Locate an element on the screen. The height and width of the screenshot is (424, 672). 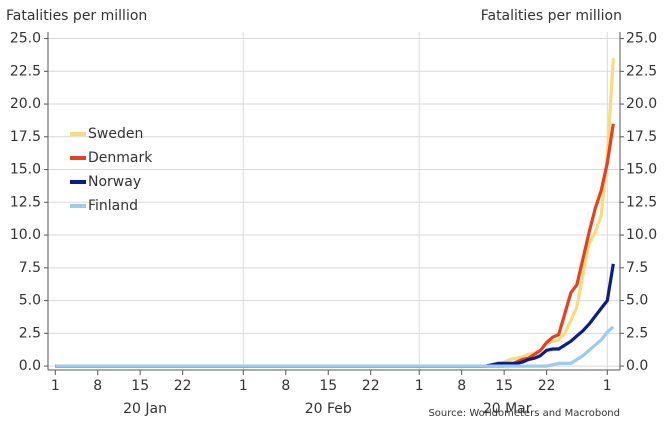
y2-tick-label: 22.5 is located at coordinates (641, 71).